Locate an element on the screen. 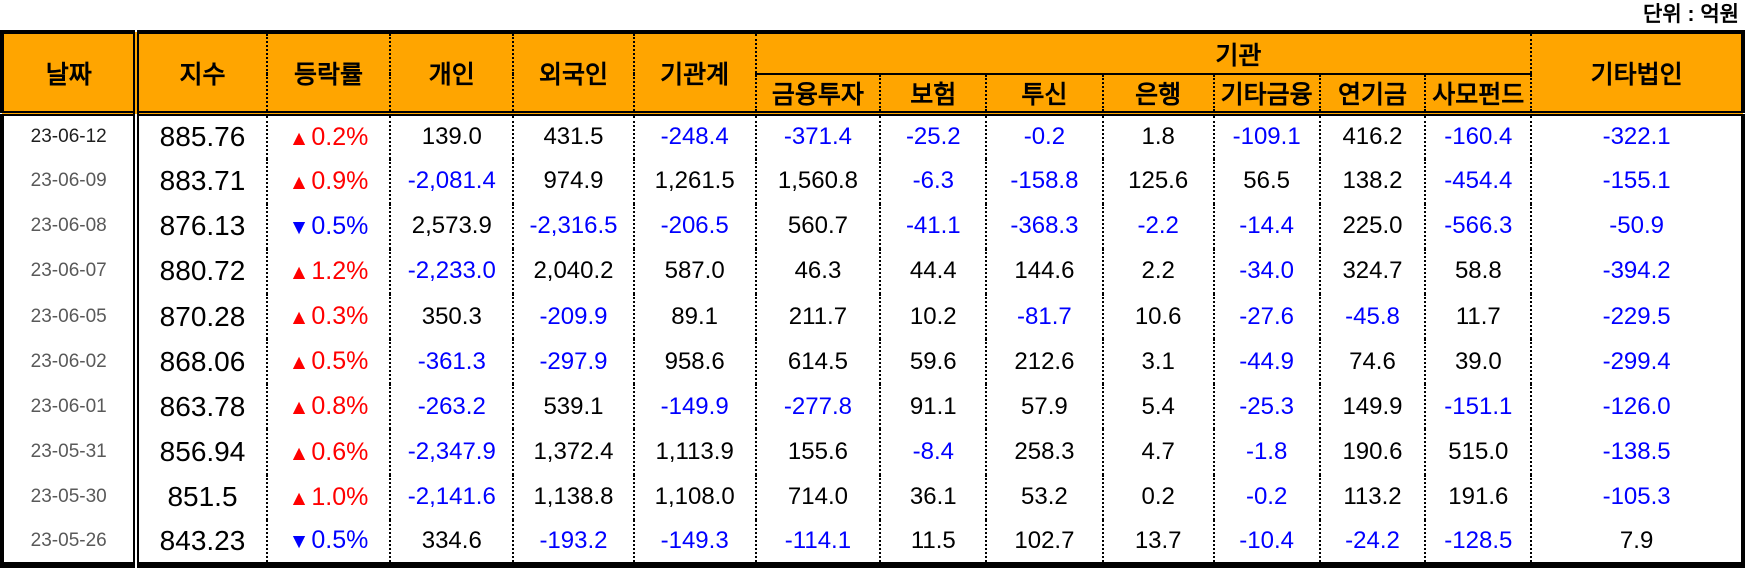 This screenshot has height=576, width=1745. change-rate-cell: ▲0.3% is located at coordinates (328, 317).